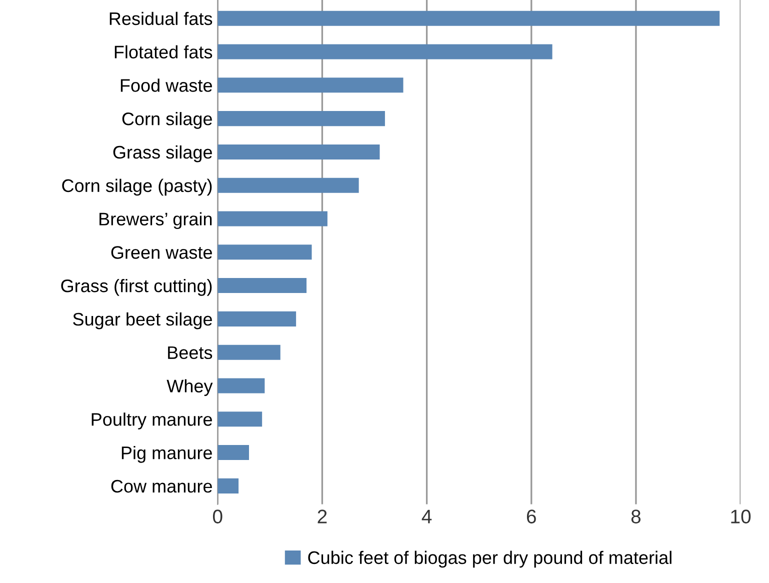  What do you see at coordinates (427, 517) in the screenshot?
I see `x-tick-label: 4` at bounding box center [427, 517].